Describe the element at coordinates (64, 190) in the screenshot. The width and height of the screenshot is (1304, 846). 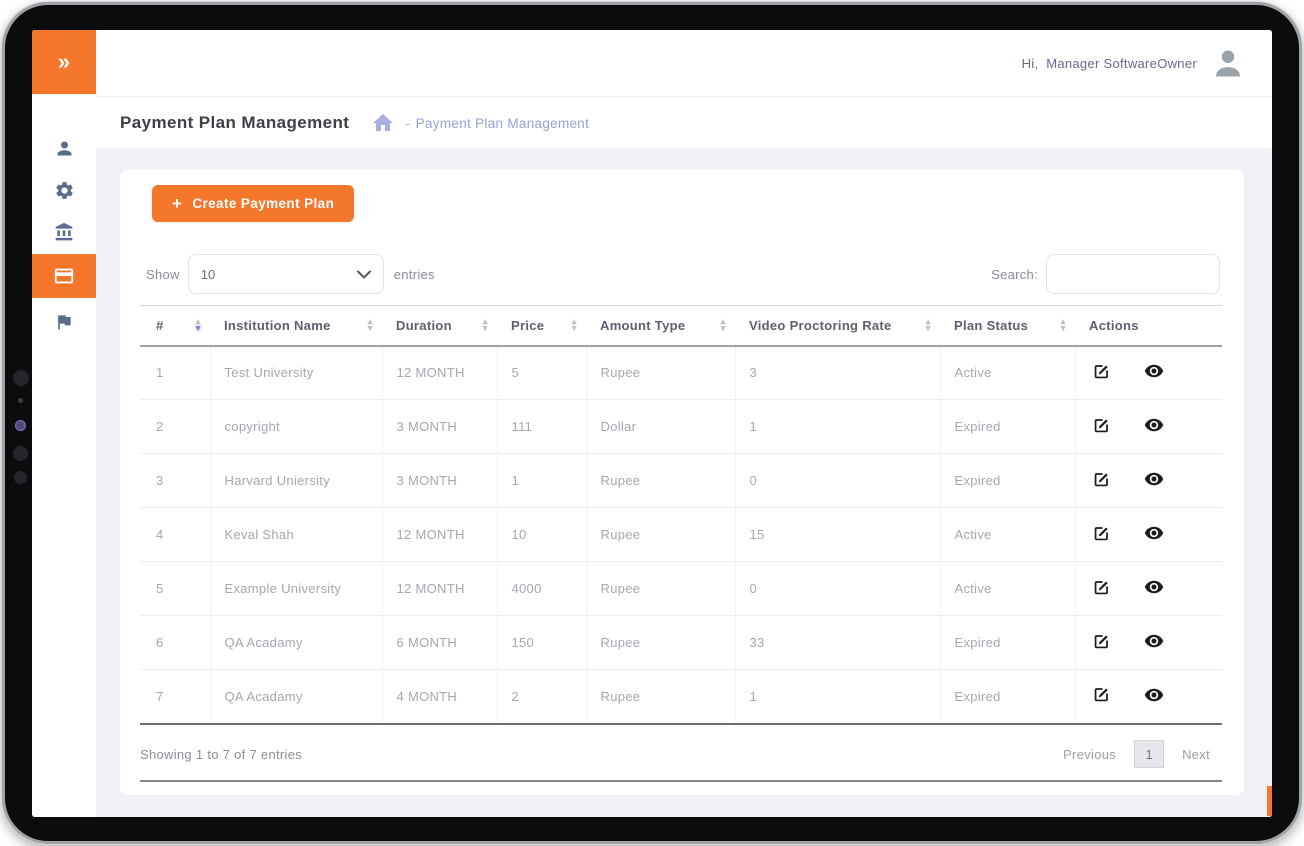
I see `sidebar-item-settings` at that location.